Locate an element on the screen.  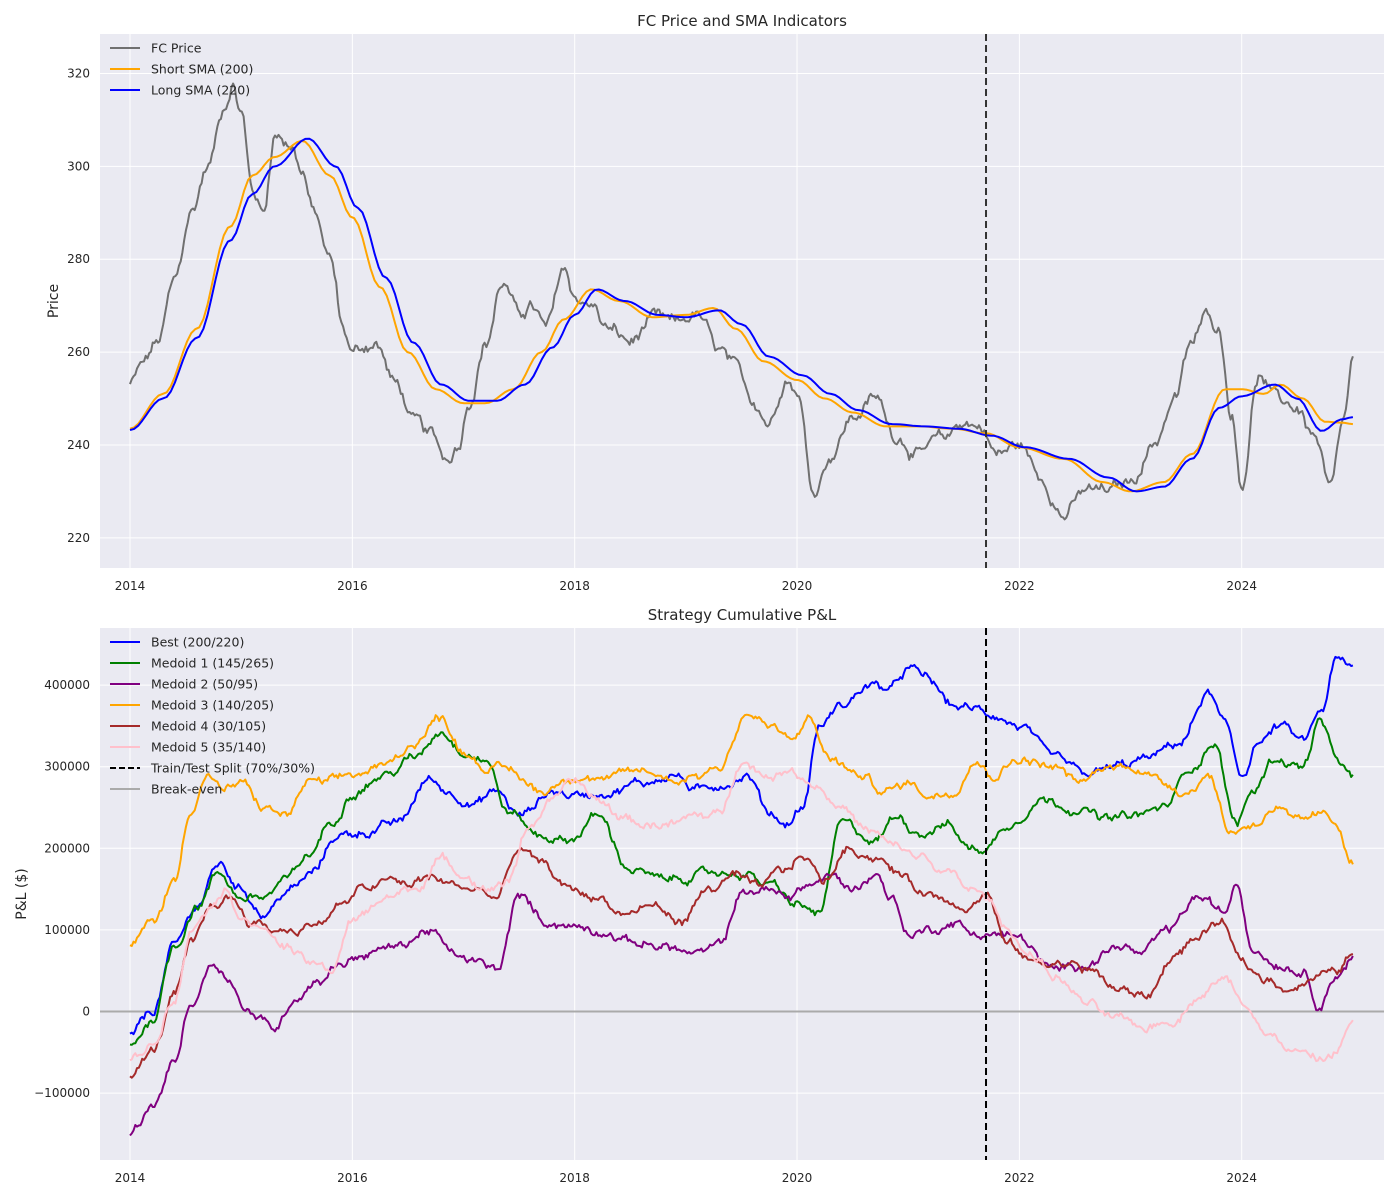
legend-label: Medoid 2 (50/95) is located at coordinates (204, 684).